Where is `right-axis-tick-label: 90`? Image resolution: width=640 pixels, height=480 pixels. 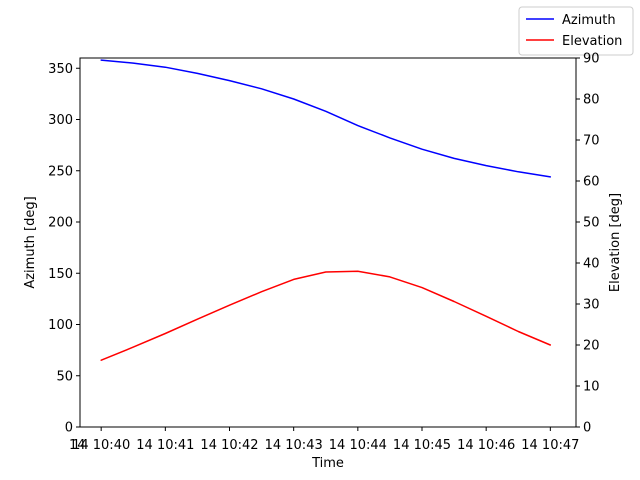
right-axis-tick-label: 90 is located at coordinates (591, 59).